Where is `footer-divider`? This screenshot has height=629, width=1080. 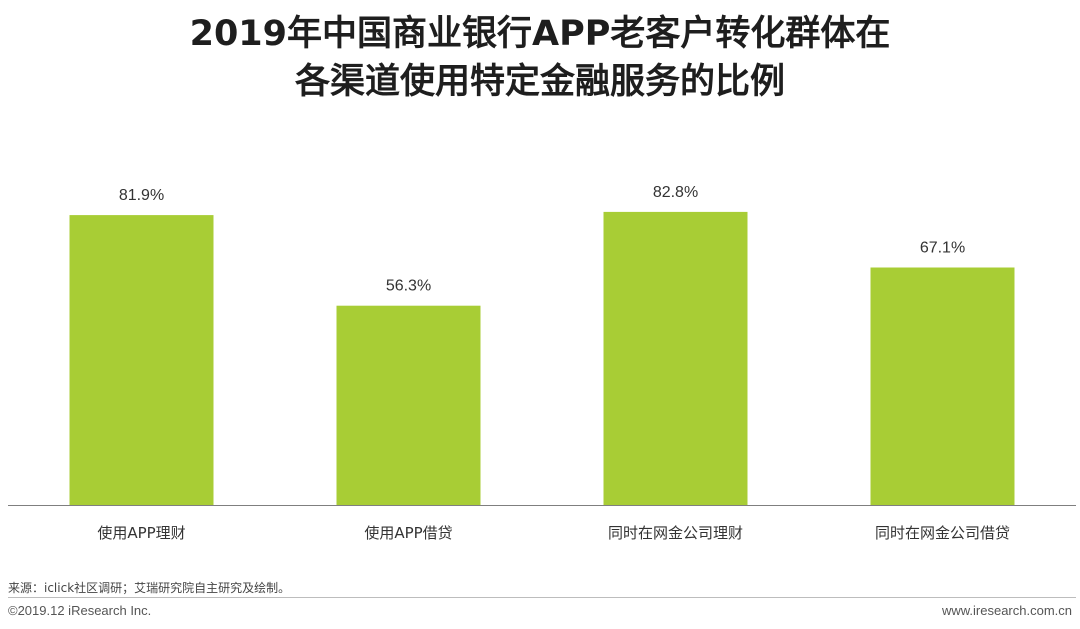 footer-divider is located at coordinates (542, 597).